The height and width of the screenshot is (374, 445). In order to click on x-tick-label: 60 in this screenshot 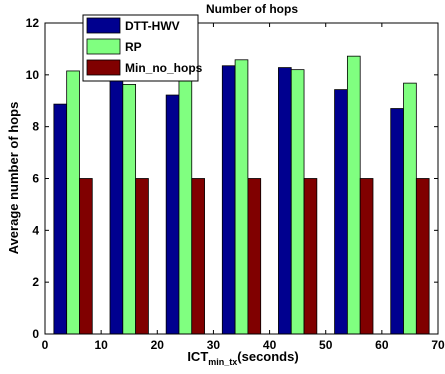, I will do `click(382, 345)`.